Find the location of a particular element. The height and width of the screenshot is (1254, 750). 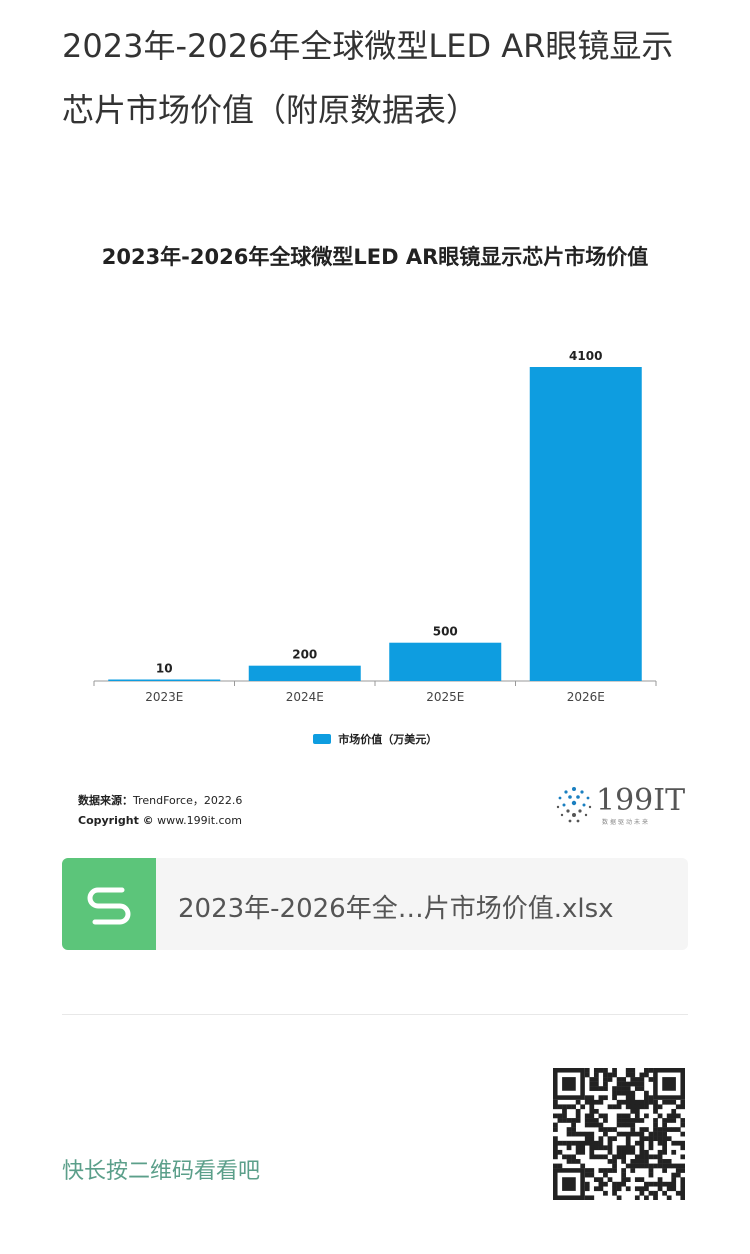

legend-swatch is located at coordinates (321, 739).